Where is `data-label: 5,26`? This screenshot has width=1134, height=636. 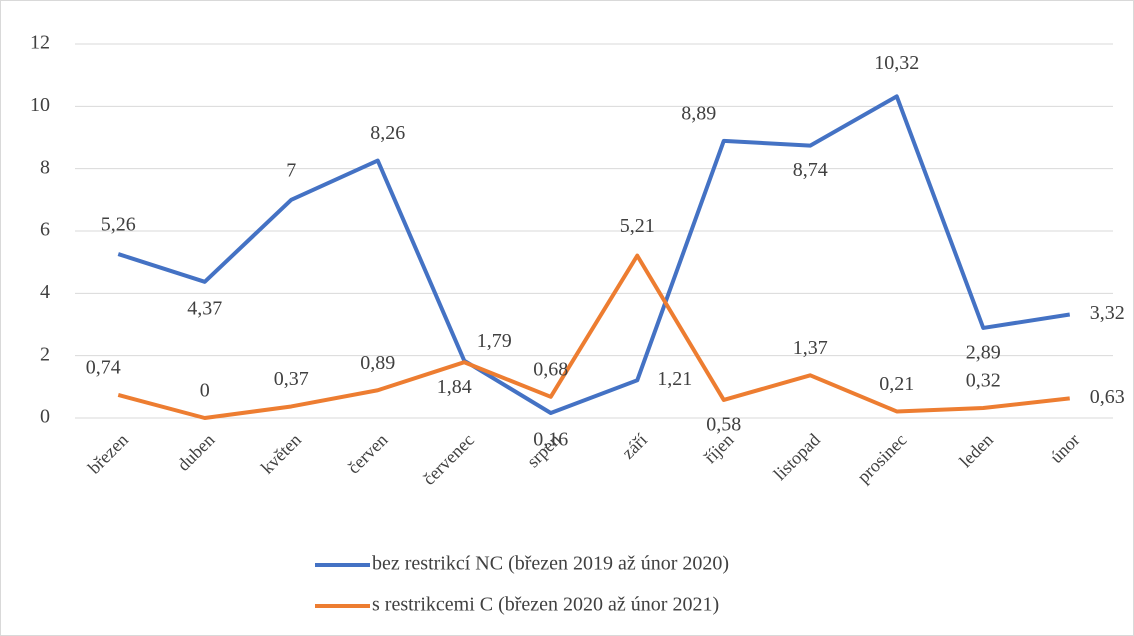
data-label: 5,26 is located at coordinates (118, 225).